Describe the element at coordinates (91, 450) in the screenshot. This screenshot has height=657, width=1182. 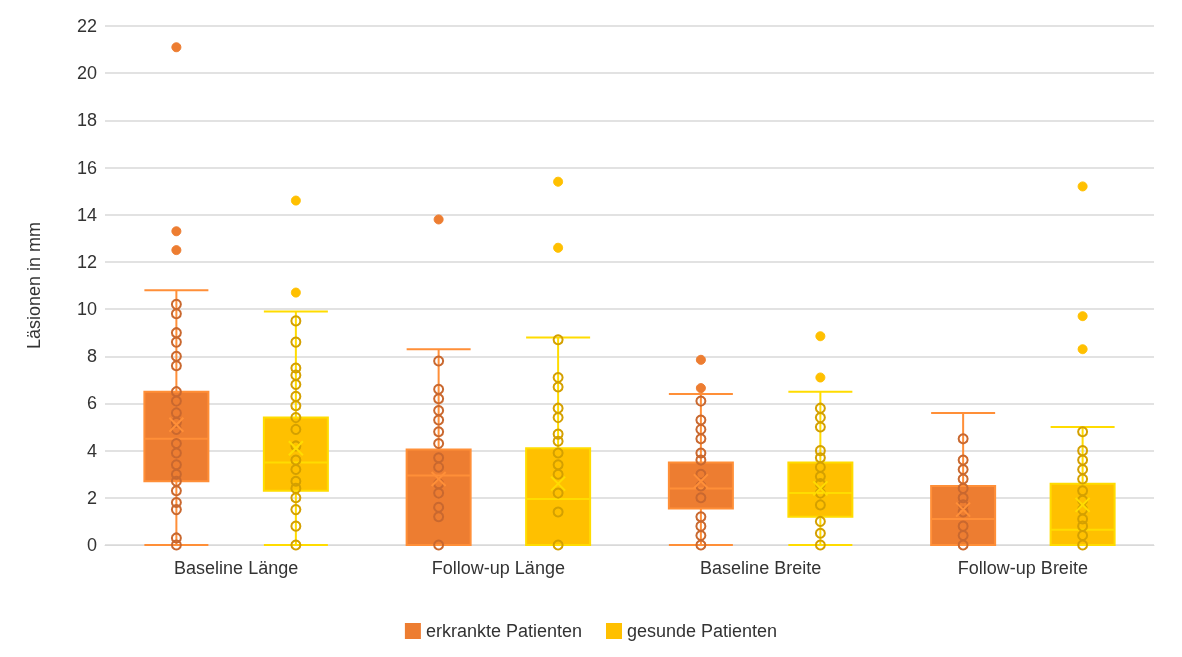
I see `y-tick-label: 4` at that location.